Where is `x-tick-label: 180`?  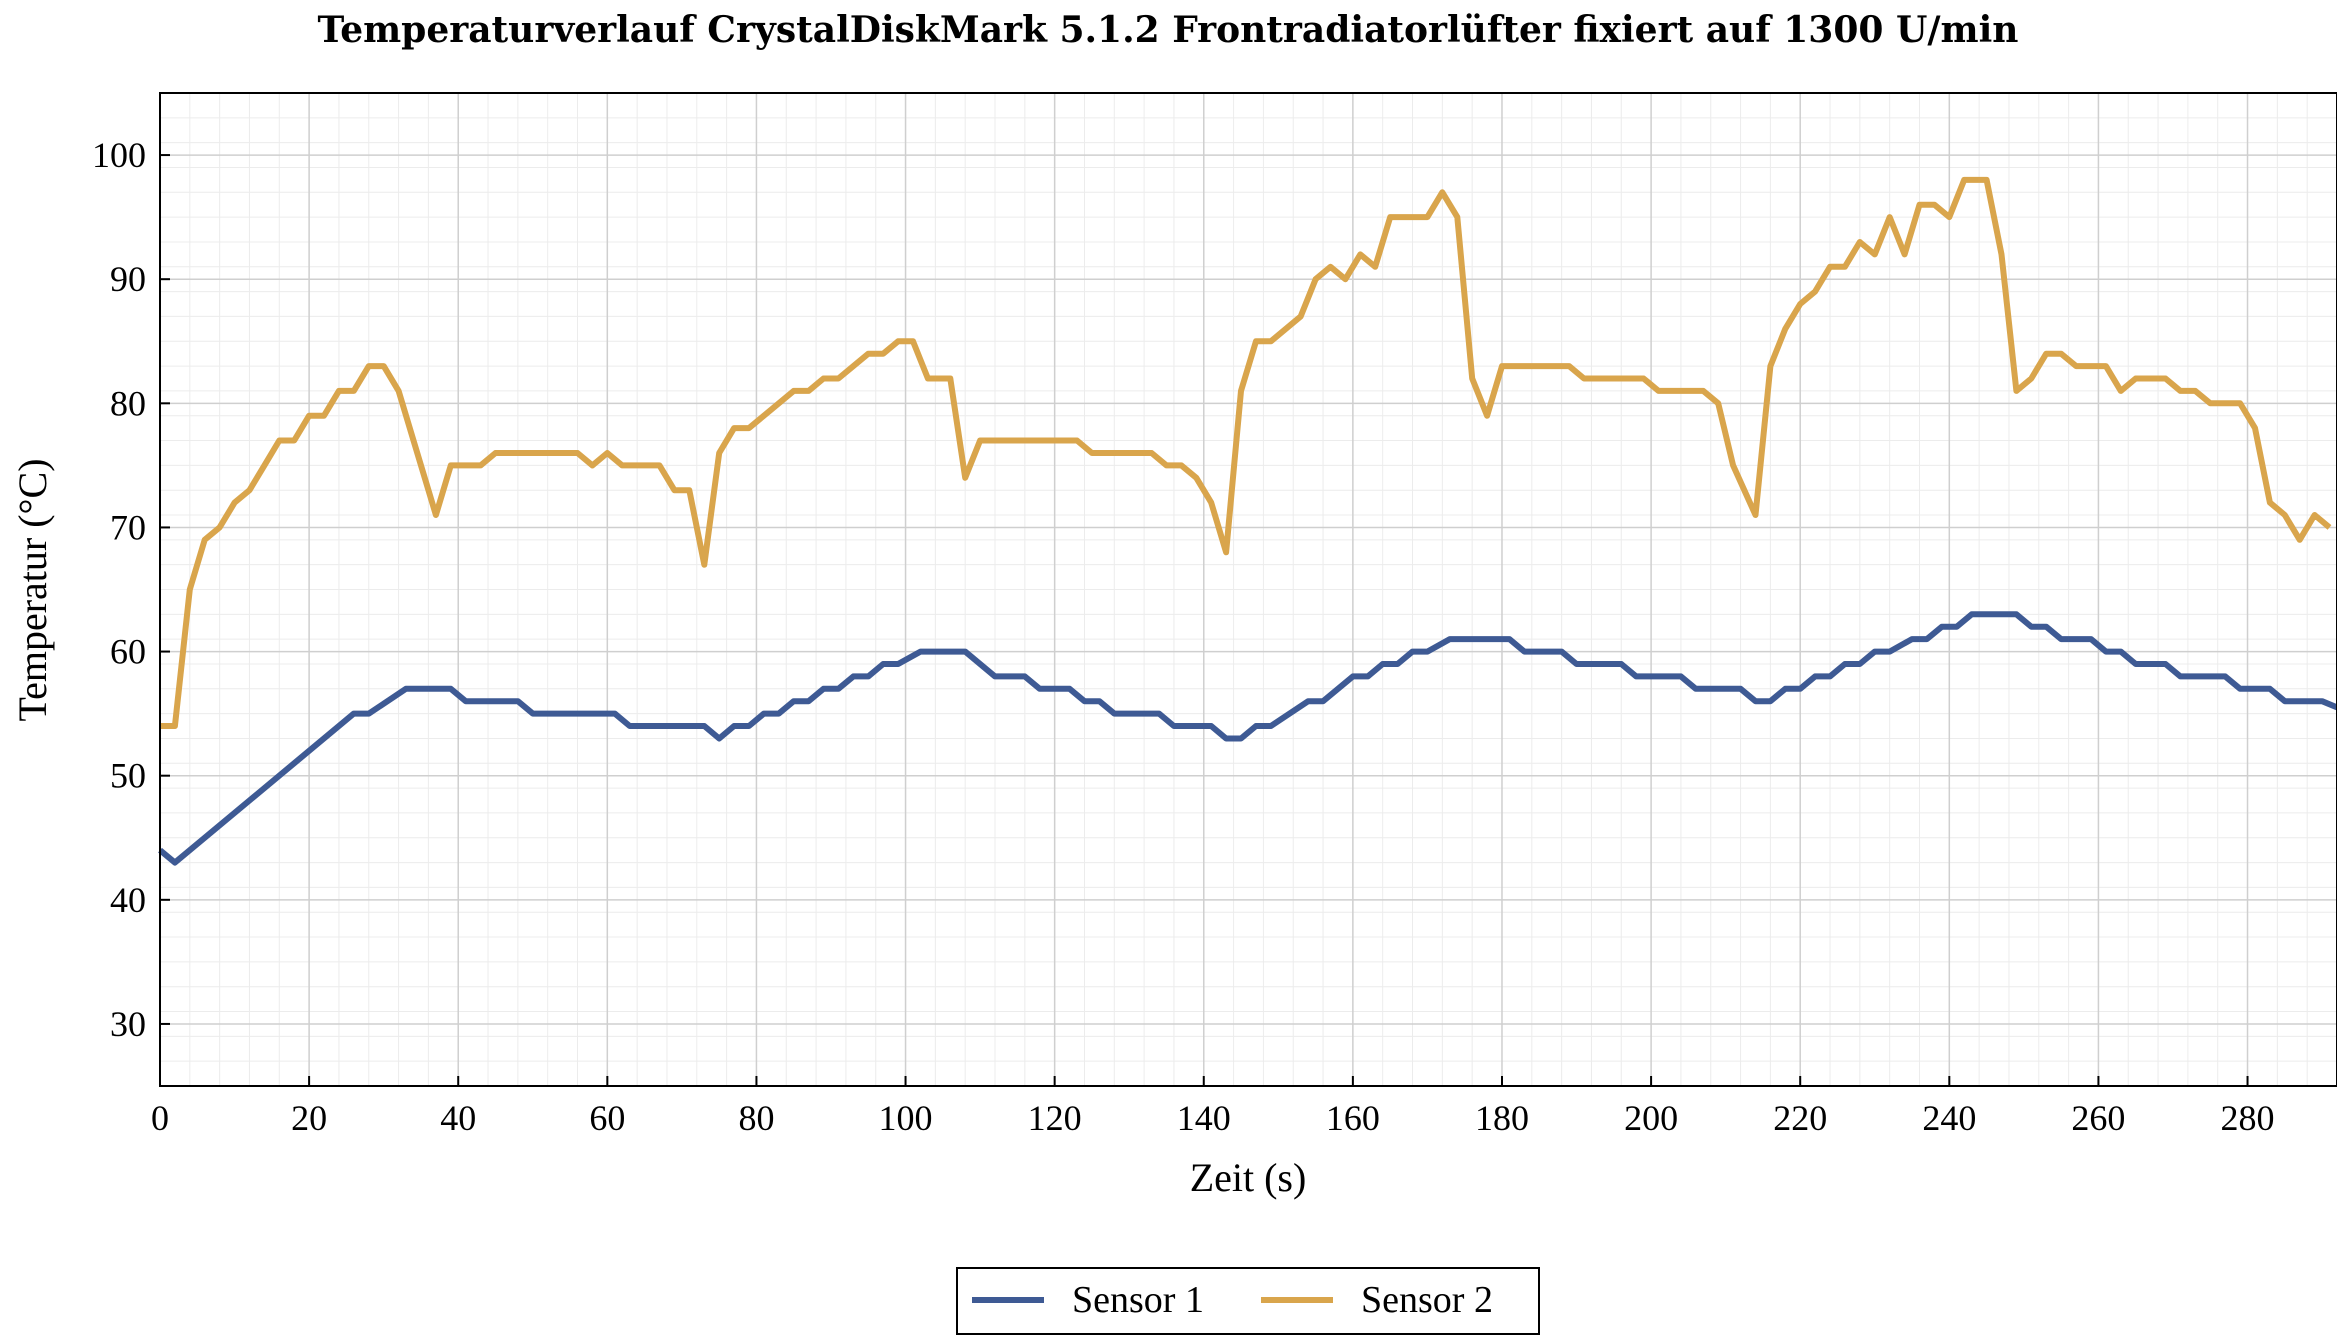 x-tick-label: 180 is located at coordinates (1502, 1118).